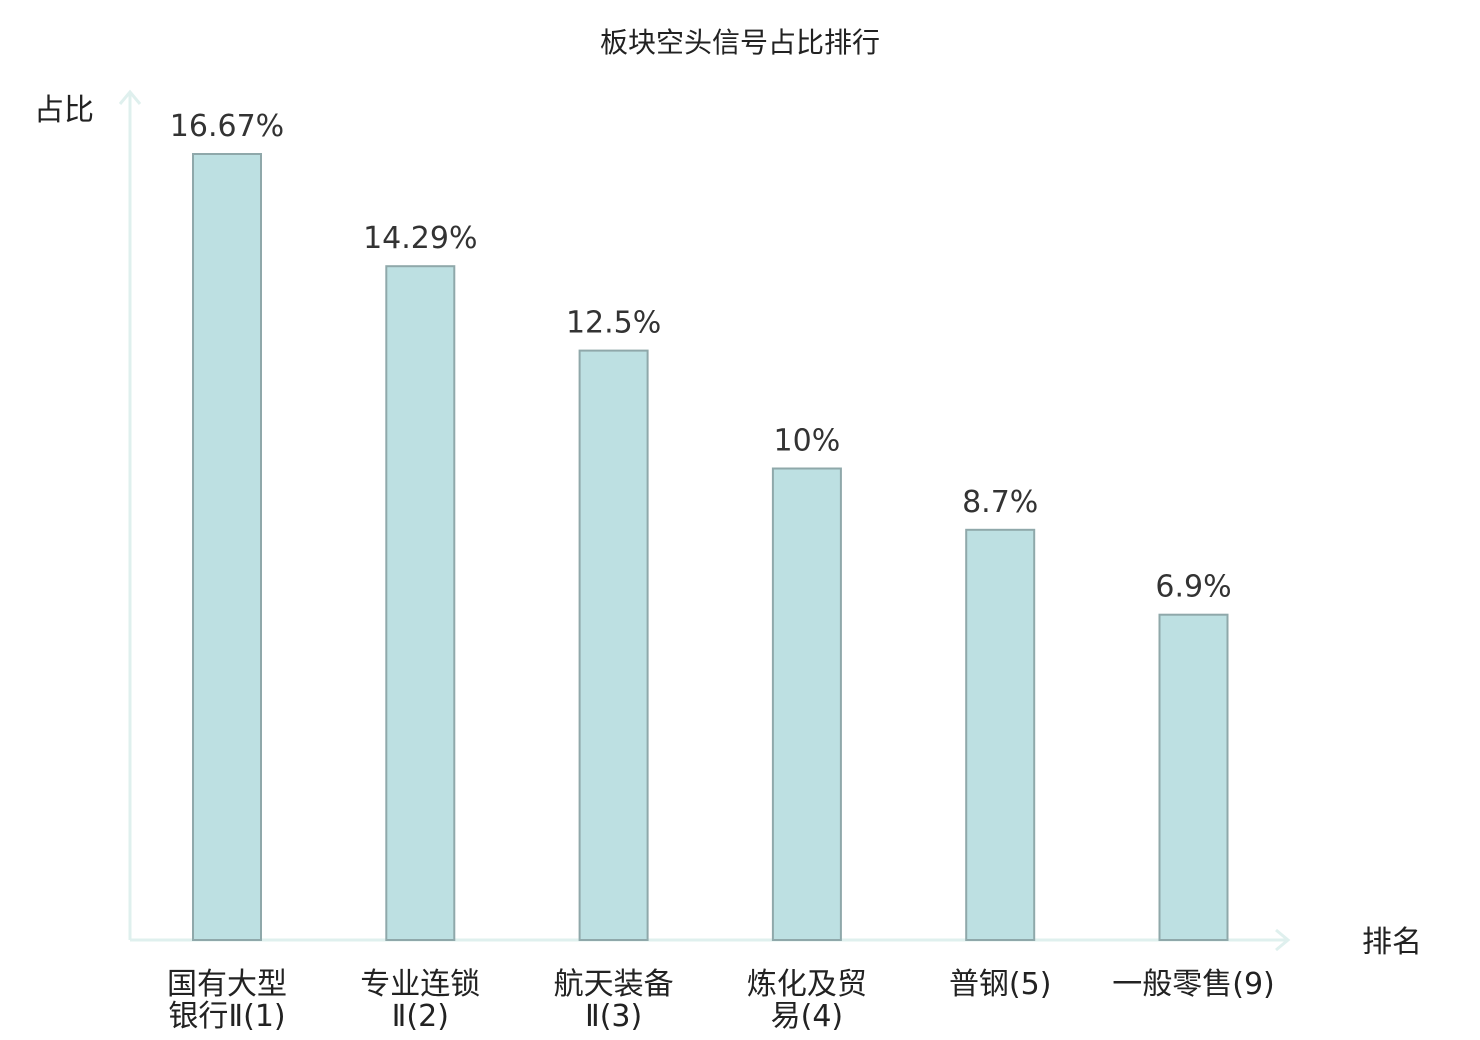 The width and height of the screenshot is (1480, 1040). What do you see at coordinates (420, 984) in the screenshot?
I see `x-tick-label: 专业连锁` at bounding box center [420, 984].